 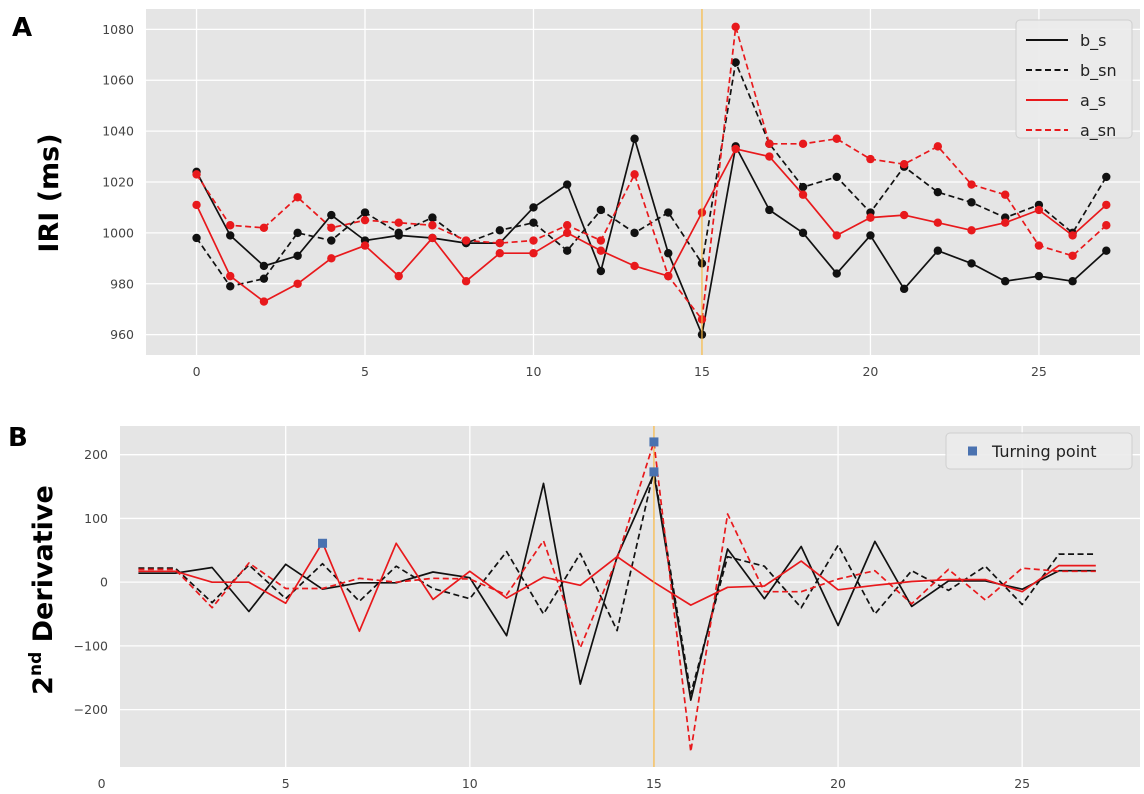 What do you see at coordinates (91, 645) in the screenshot?
I see `y-tick-label: −100` at bounding box center [91, 645].